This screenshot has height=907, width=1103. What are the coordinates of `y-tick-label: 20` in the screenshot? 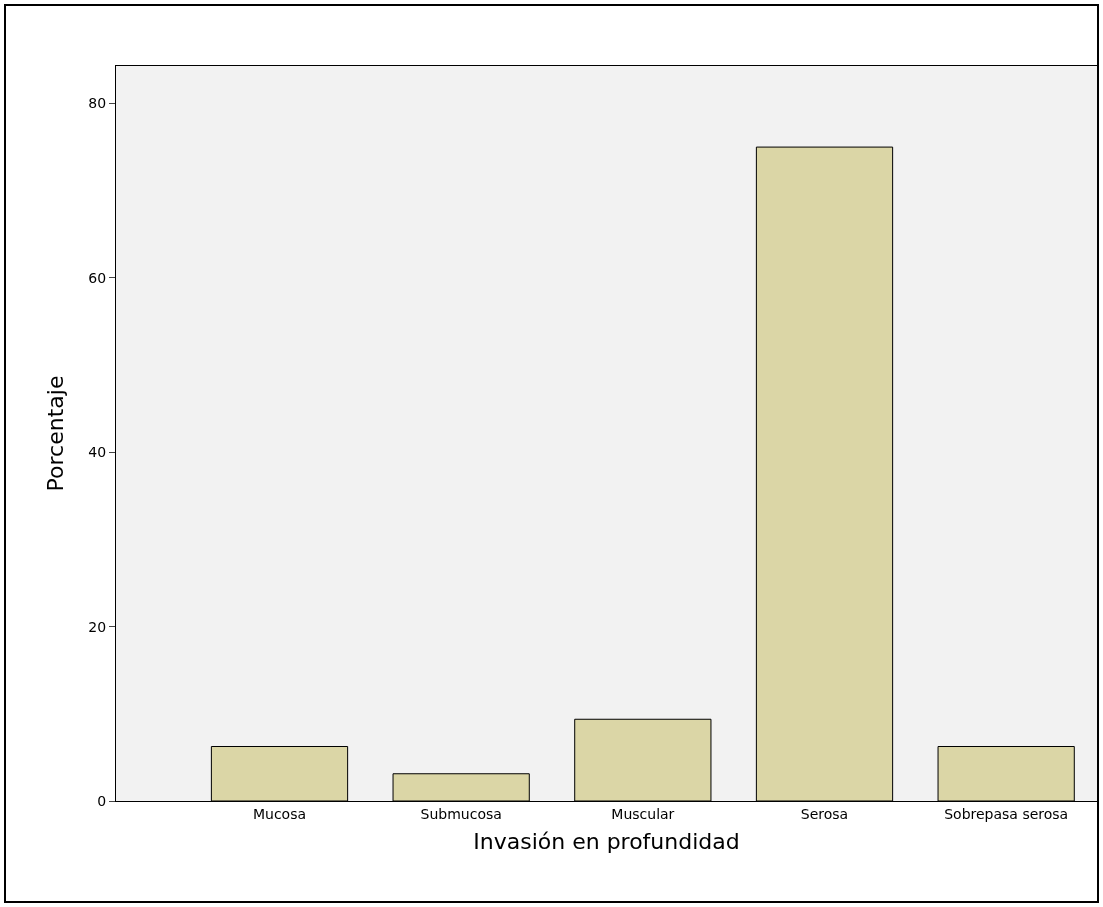 It's located at (97, 626).